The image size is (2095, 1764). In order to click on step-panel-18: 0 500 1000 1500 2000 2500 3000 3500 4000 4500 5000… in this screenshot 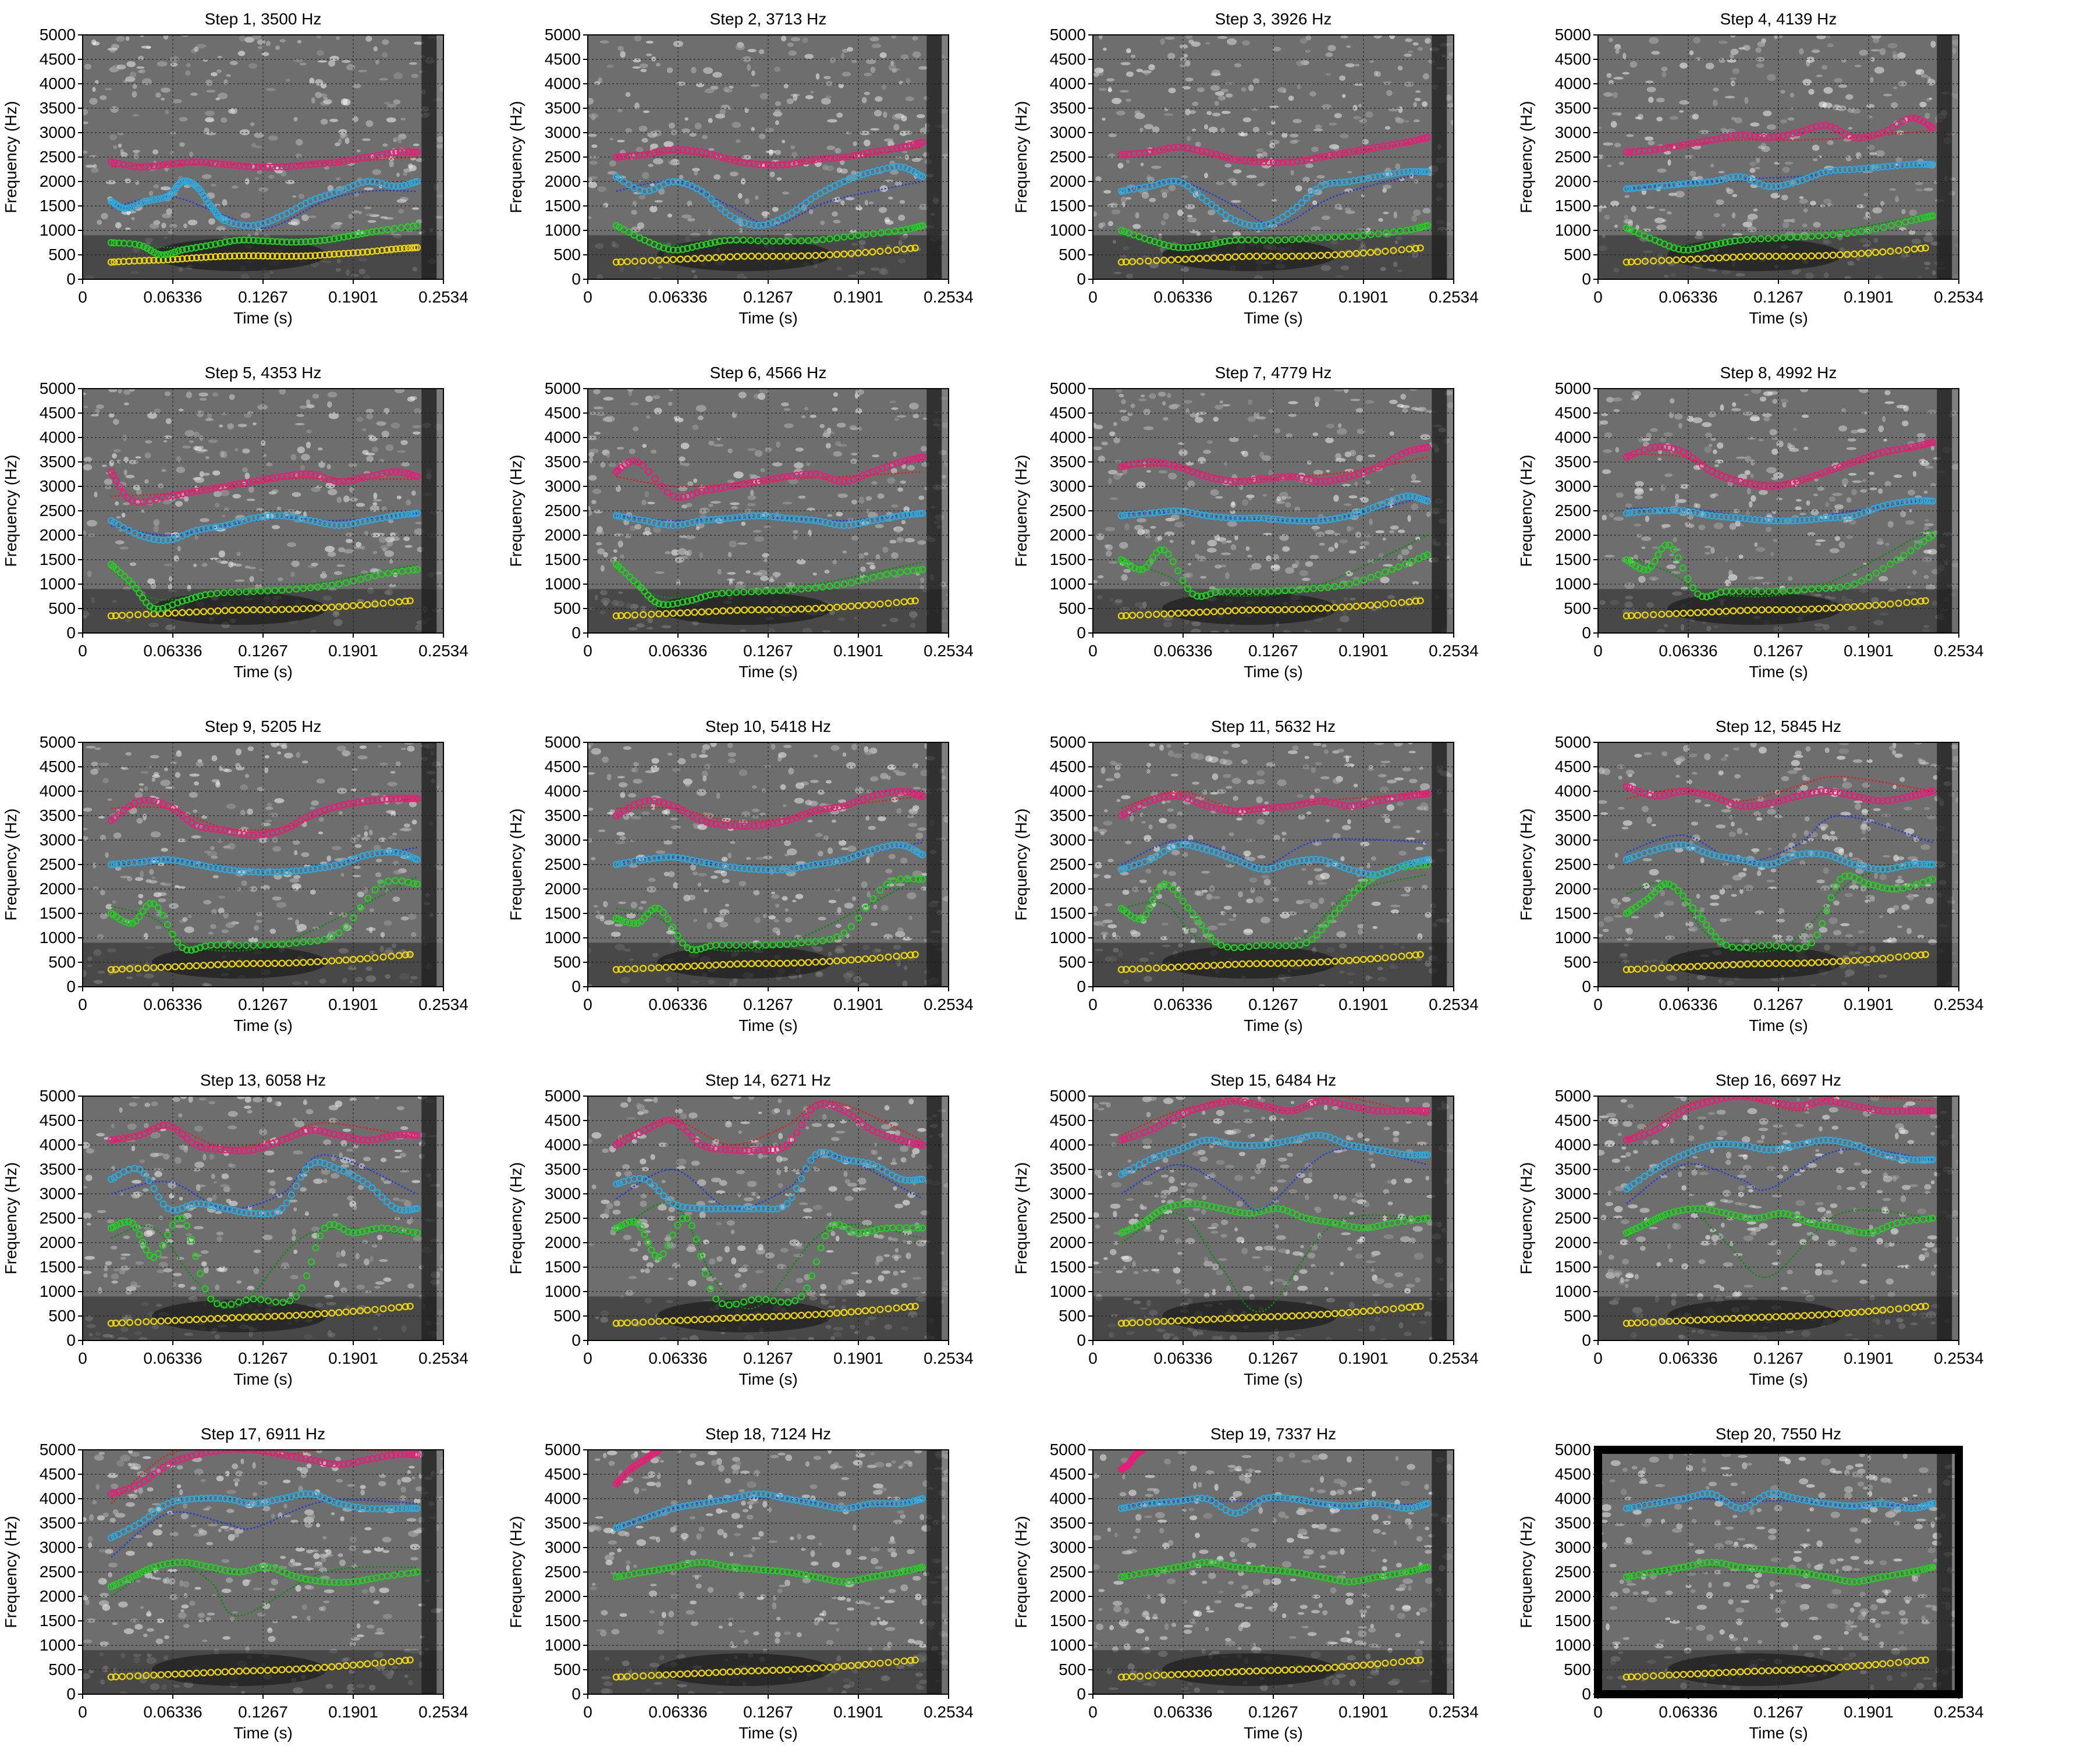, I will do `click(761, 1589)`.